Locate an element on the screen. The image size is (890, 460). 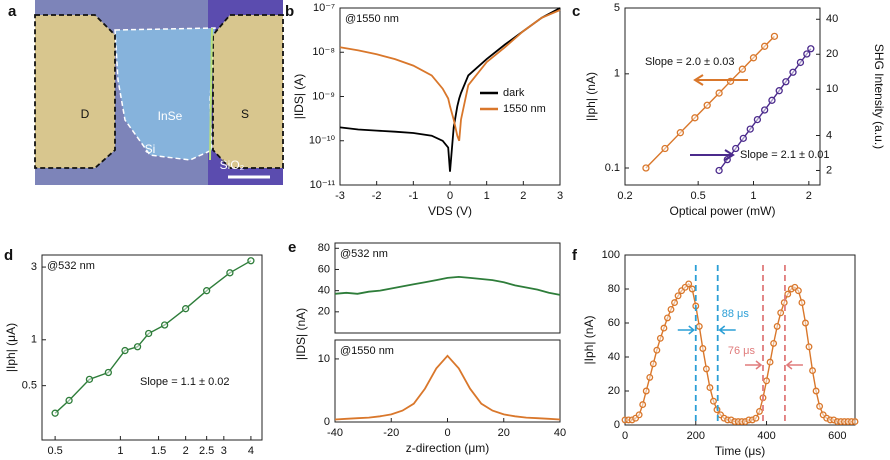
y2-tick-label: 4 is located at coordinates (829, 135).